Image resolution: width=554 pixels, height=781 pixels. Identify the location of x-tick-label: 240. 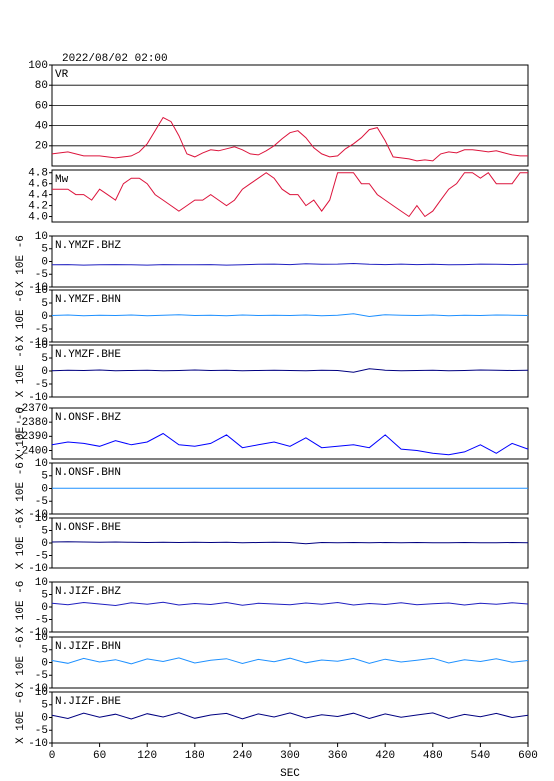
(242, 756).